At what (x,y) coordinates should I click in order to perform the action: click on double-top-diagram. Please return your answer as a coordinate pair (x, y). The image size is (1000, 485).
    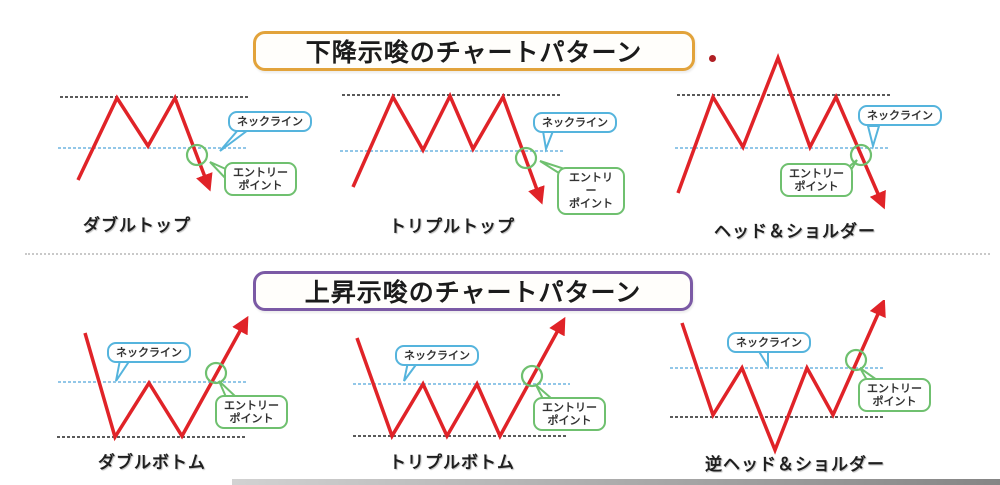
    Looking at the image, I should click on (154, 142).